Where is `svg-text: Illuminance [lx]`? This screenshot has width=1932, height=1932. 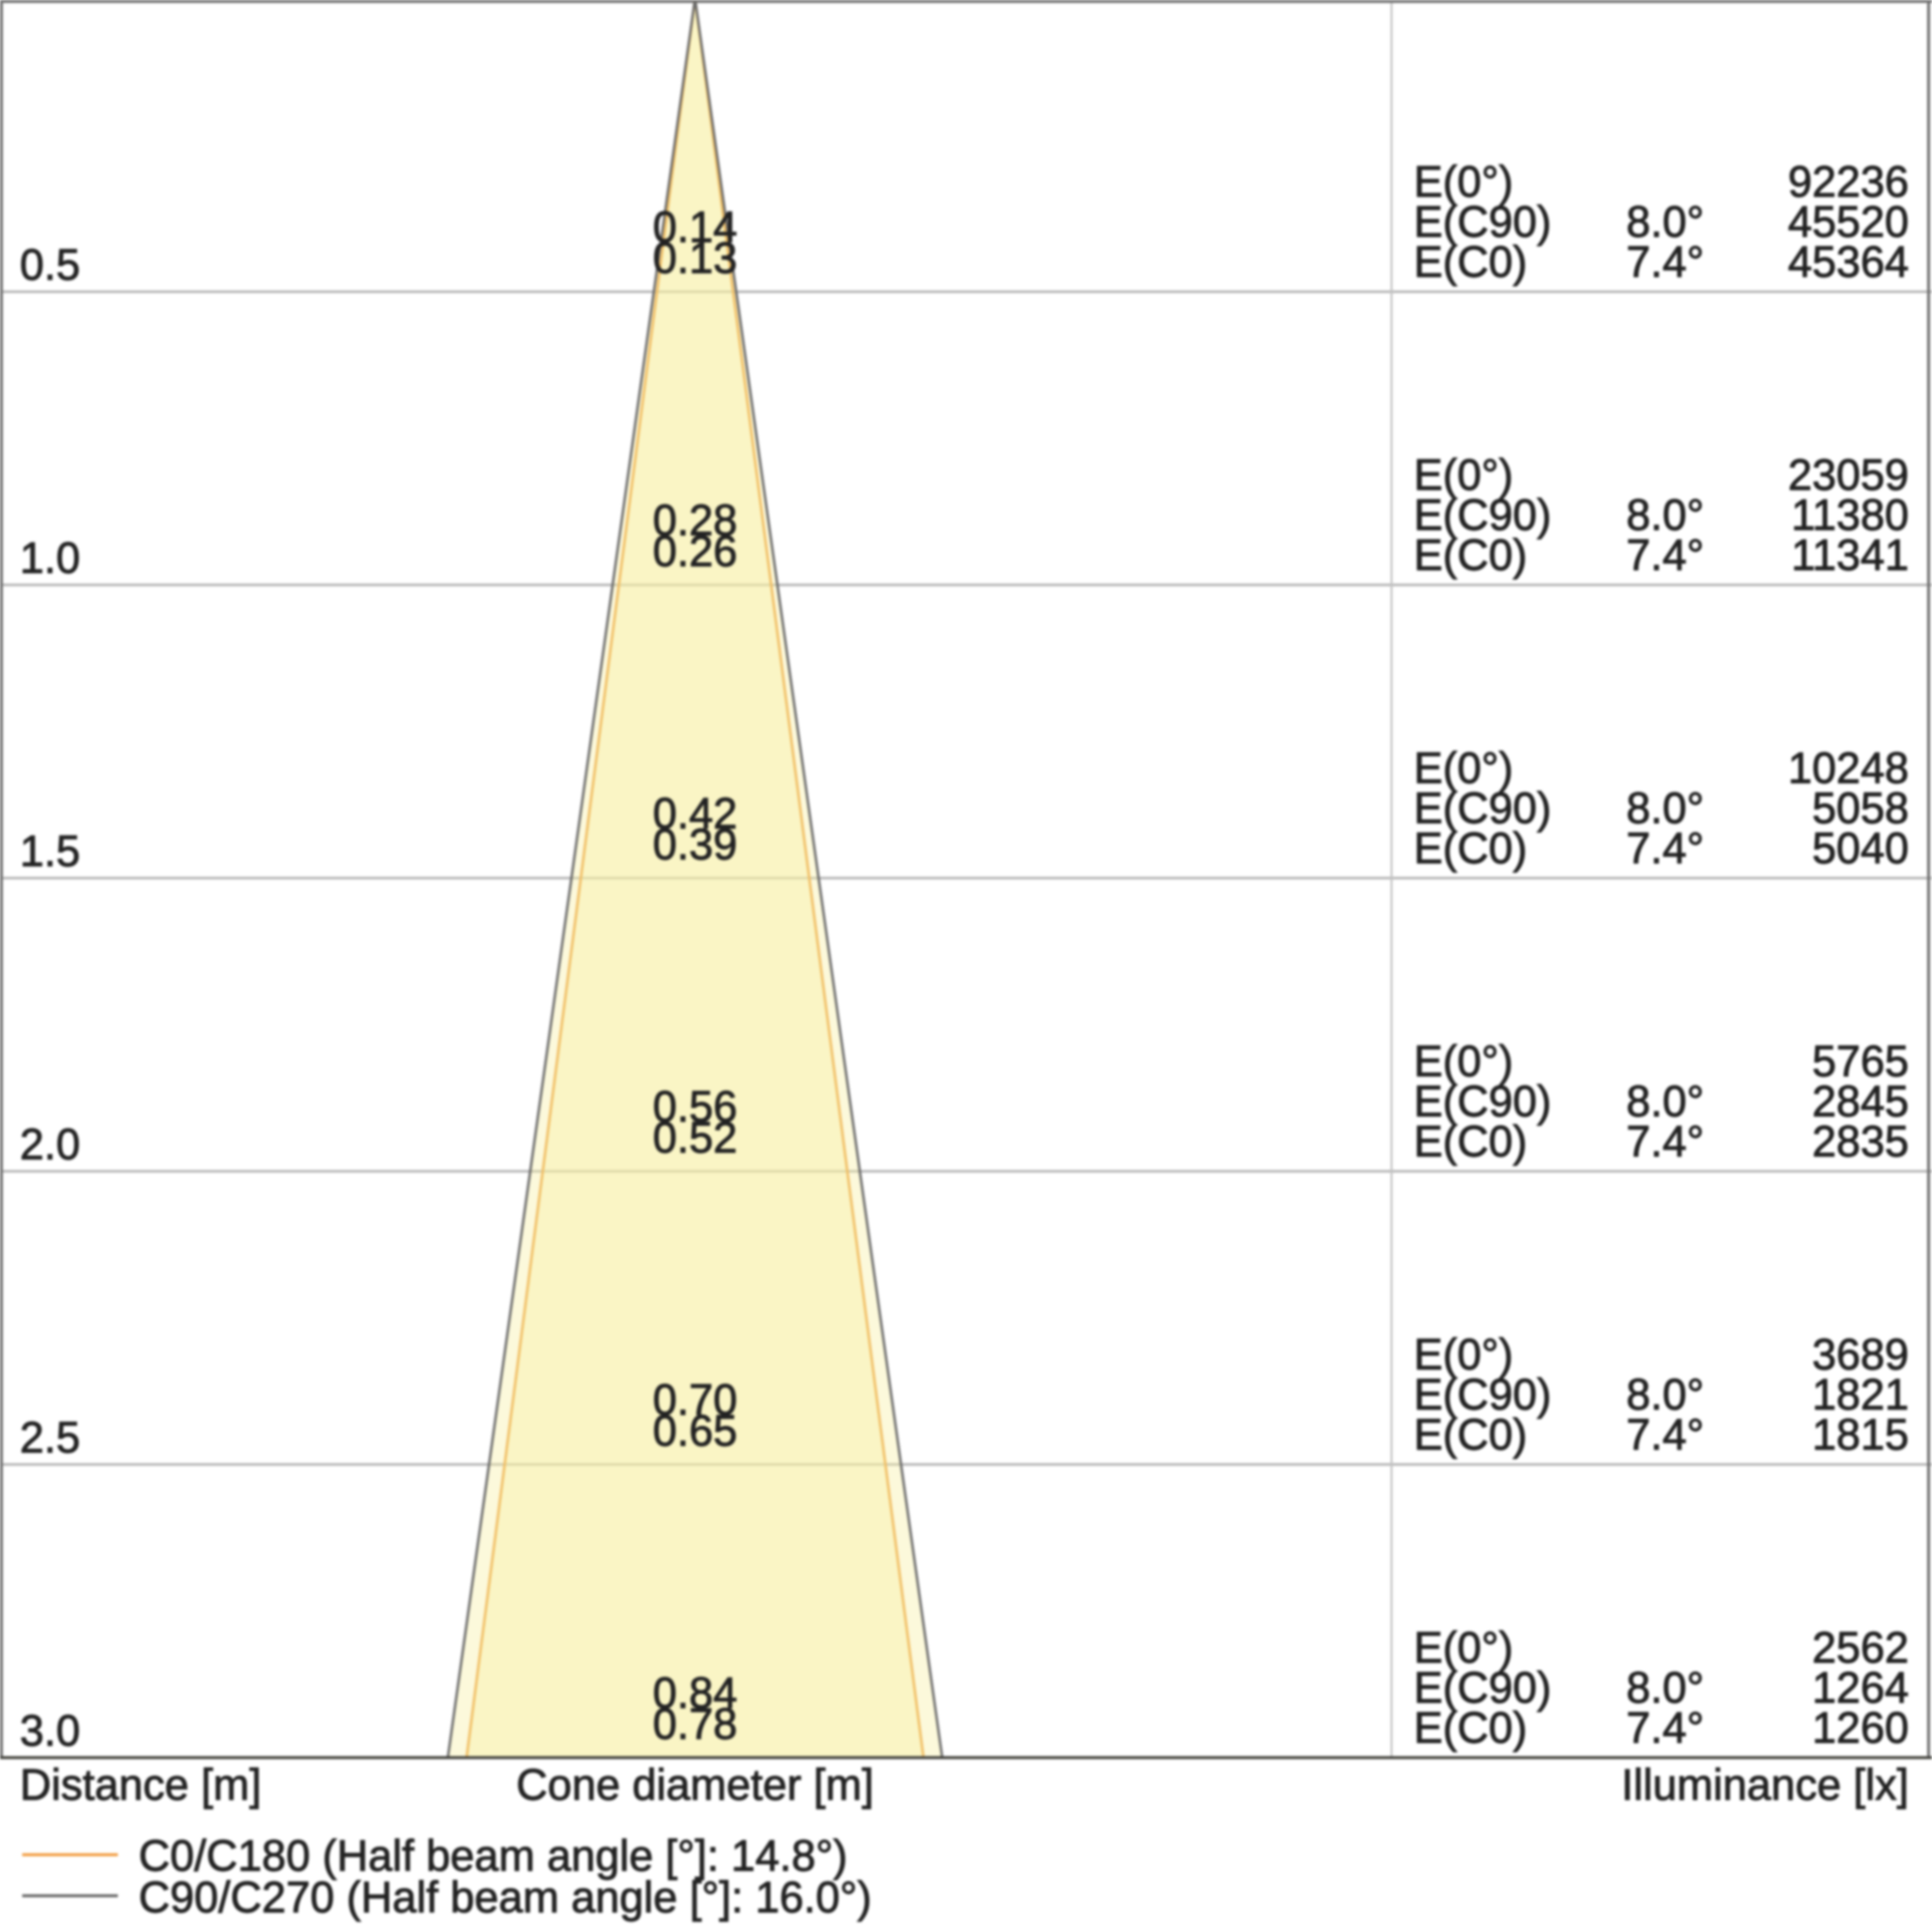 svg-text: Illuminance [lx] is located at coordinates (1765, 1784).